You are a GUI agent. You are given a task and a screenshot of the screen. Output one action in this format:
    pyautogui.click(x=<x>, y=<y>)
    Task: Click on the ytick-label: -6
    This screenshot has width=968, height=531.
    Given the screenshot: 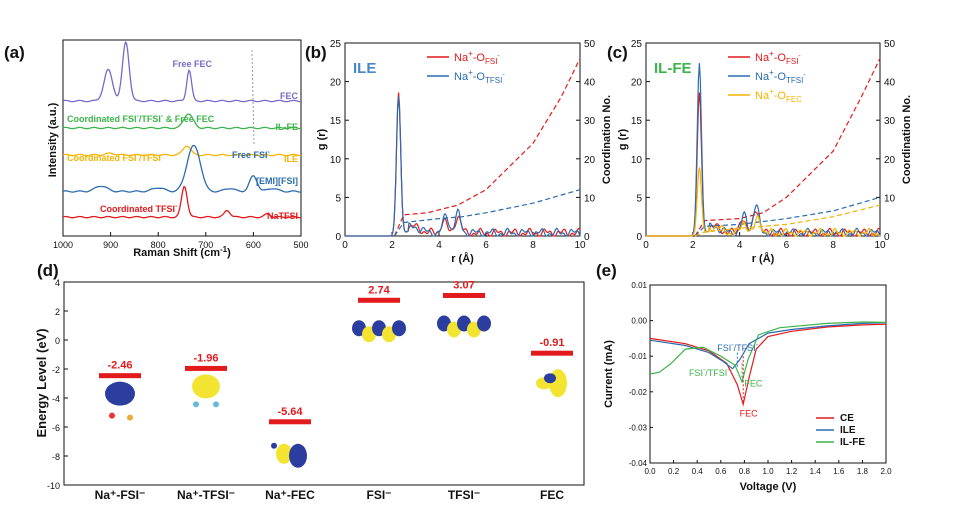 What is the action you would take?
    pyautogui.click(x=56, y=428)
    